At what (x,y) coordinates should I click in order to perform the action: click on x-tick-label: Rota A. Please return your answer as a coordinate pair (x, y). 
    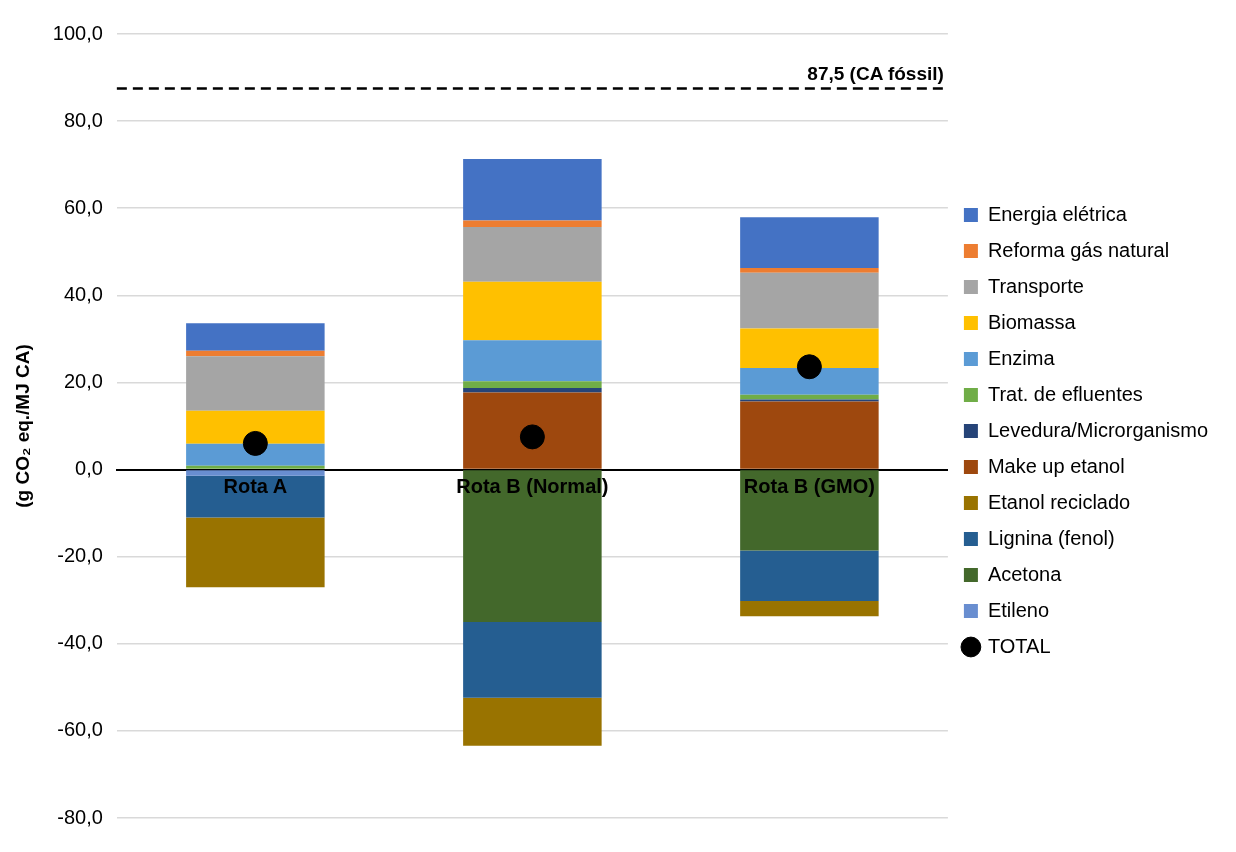
    Looking at the image, I should click on (255, 486).